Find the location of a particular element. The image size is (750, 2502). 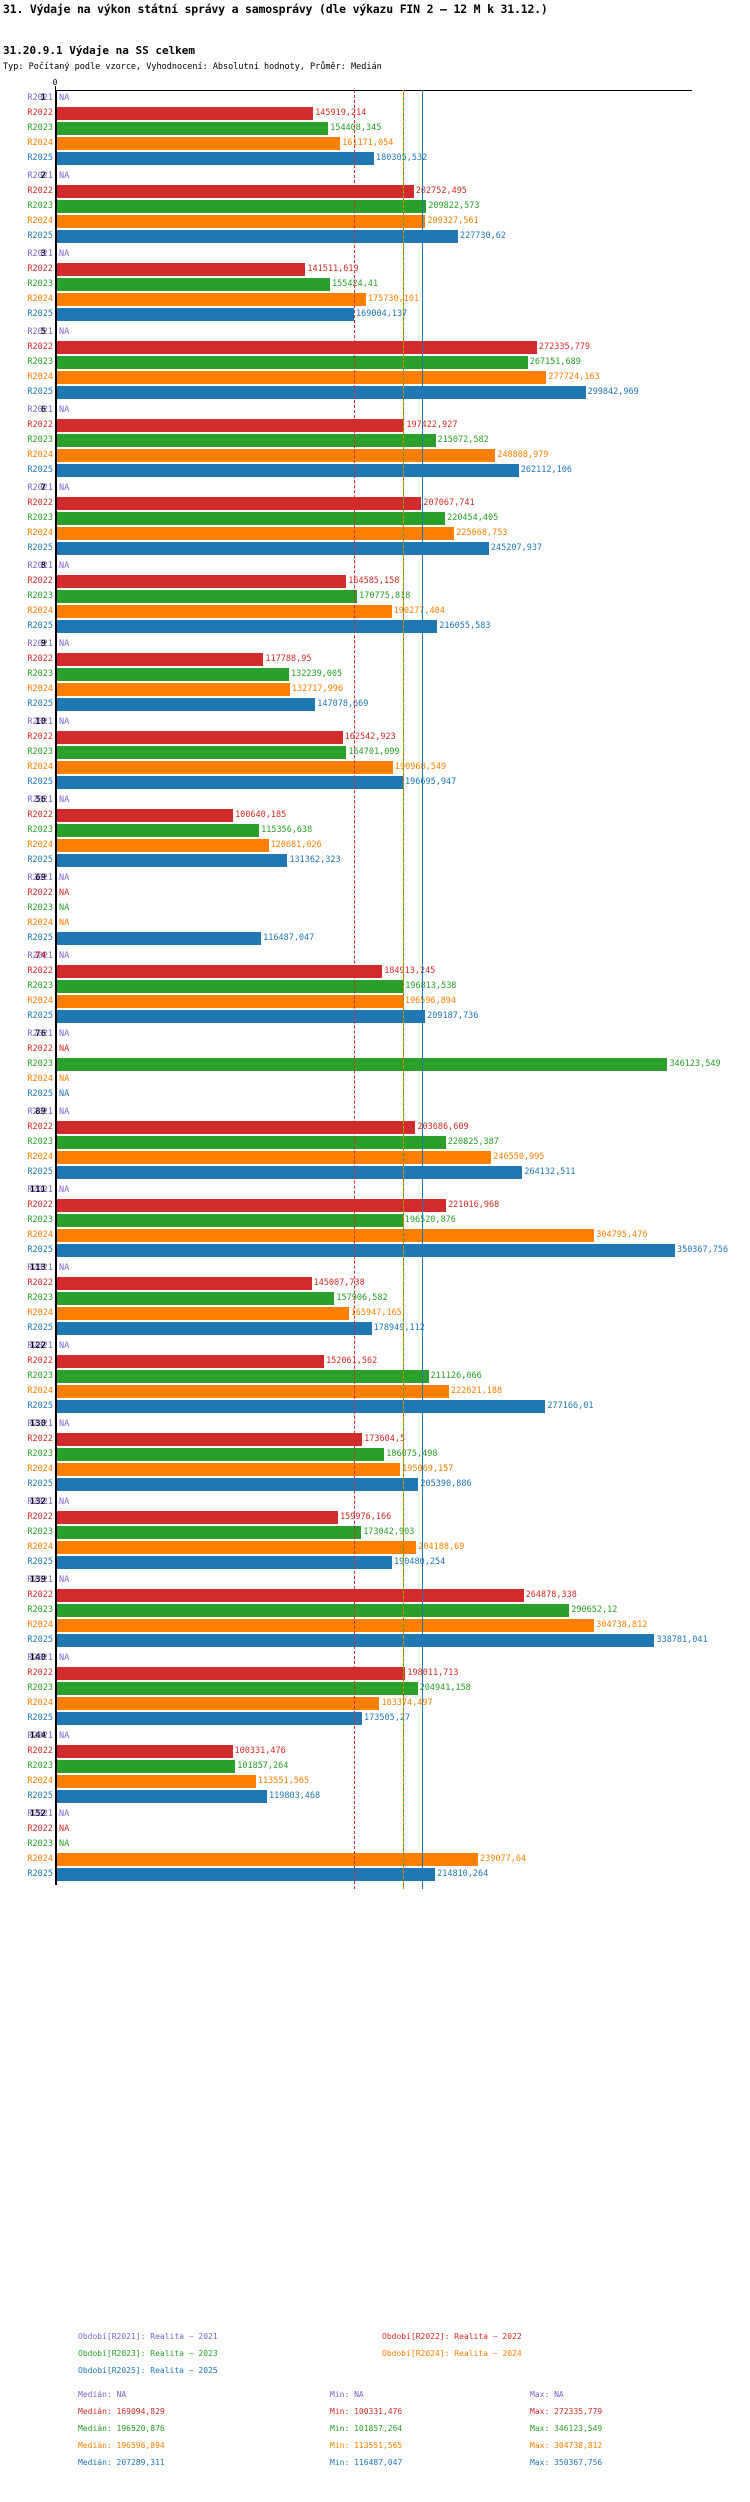

bar-value-na: NA is located at coordinates (64, 176).